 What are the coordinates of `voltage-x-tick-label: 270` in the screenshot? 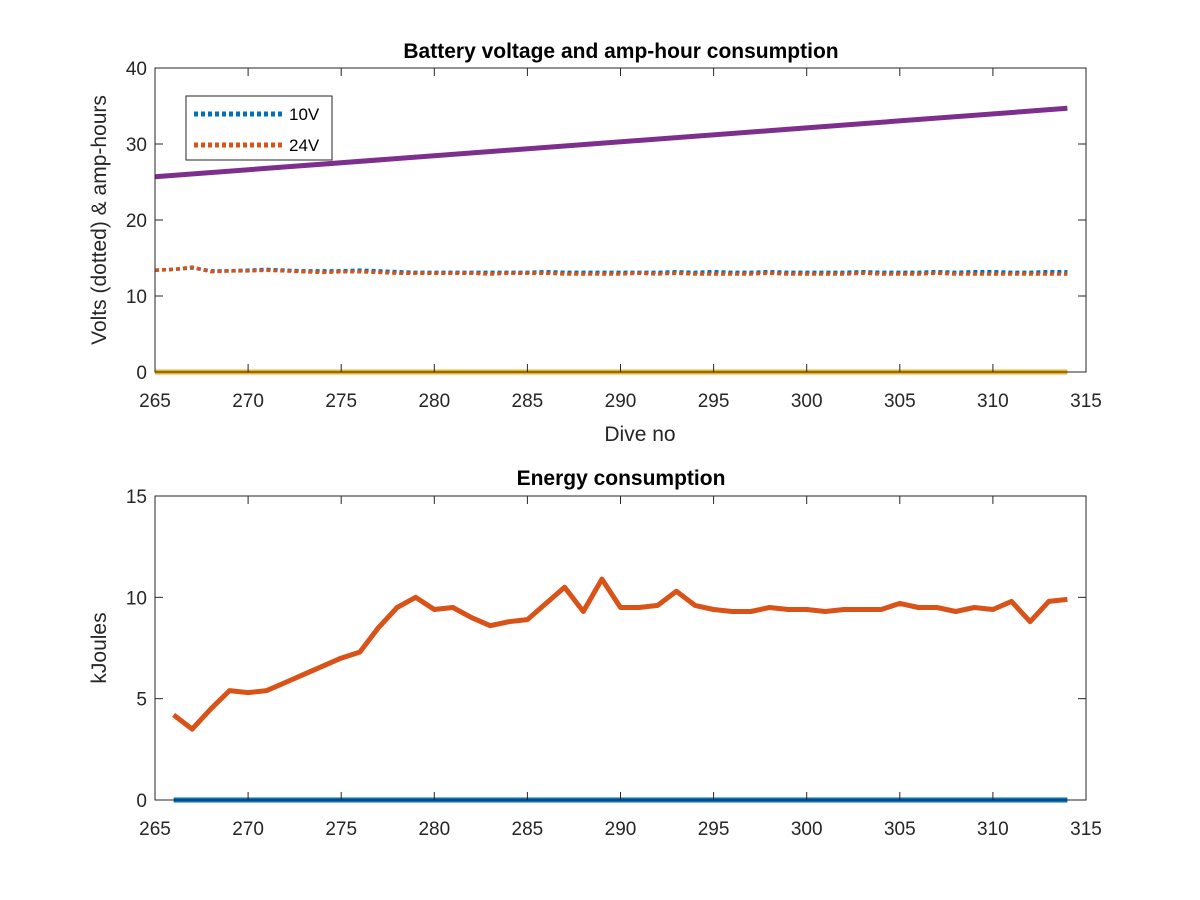 It's located at (248, 401).